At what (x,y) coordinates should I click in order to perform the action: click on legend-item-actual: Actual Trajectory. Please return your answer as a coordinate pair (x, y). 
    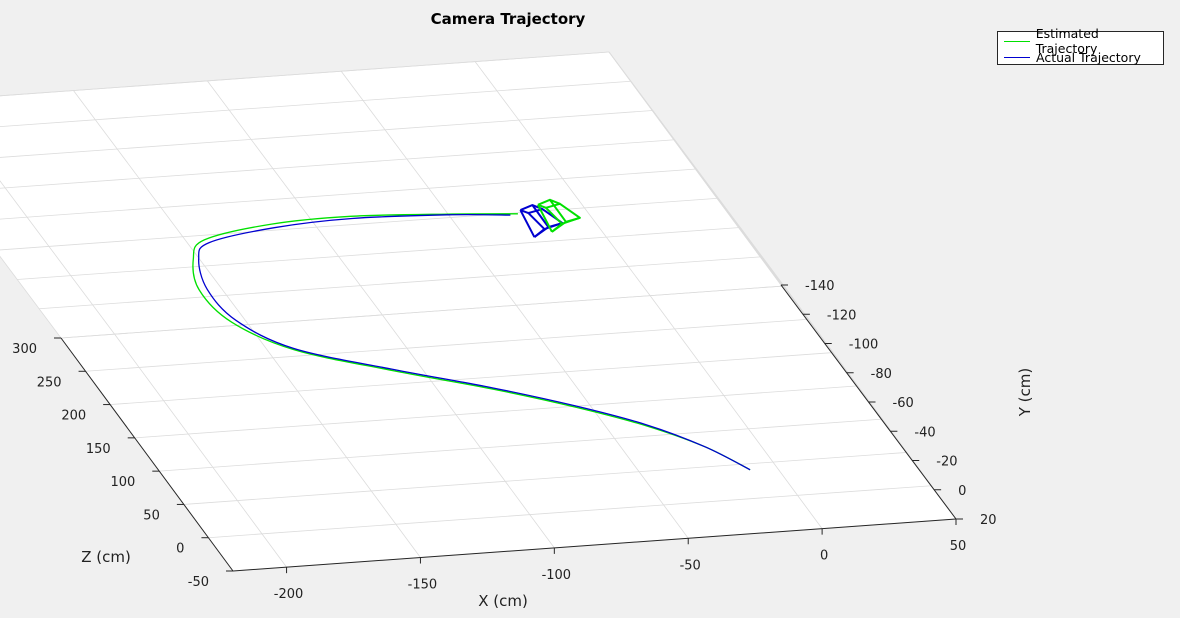
    Looking at the image, I should click on (1072, 57).